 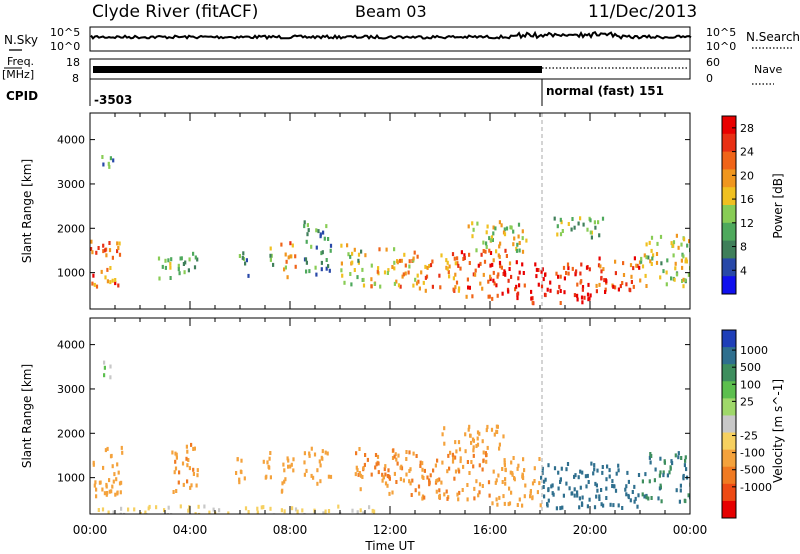 What do you see at coordinates (747, 199) in the screenshot?
I see `power-colorbar-tick: 16` at bounding box center [747, 199].